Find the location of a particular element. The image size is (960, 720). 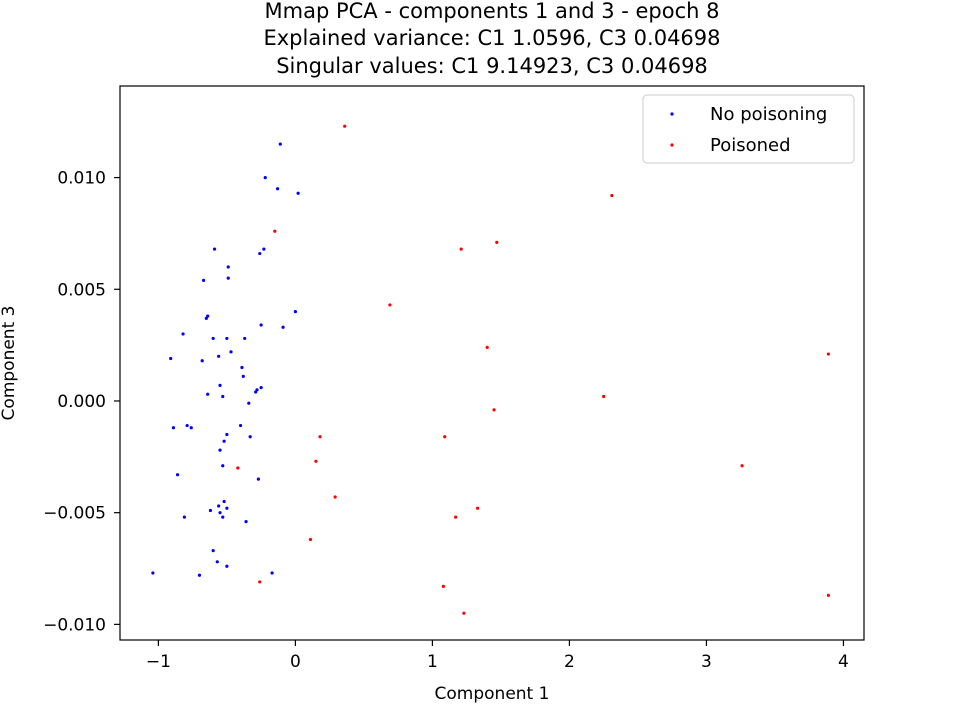

x-tick-label-1: 0 is located at coordinates (295, 662).